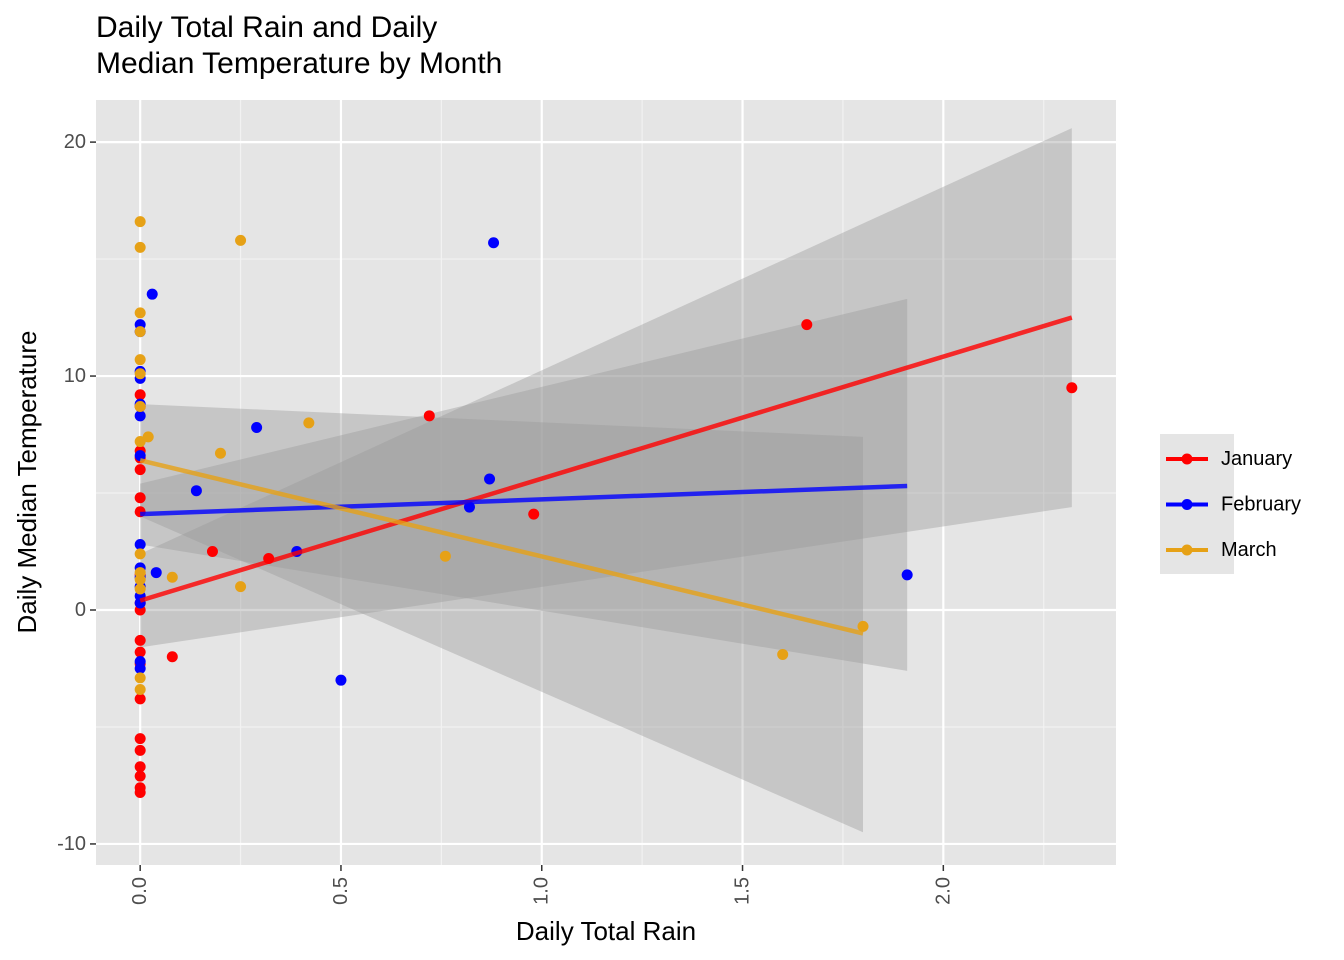  I want to click on y-tick-label: -10, so click(71, 844).